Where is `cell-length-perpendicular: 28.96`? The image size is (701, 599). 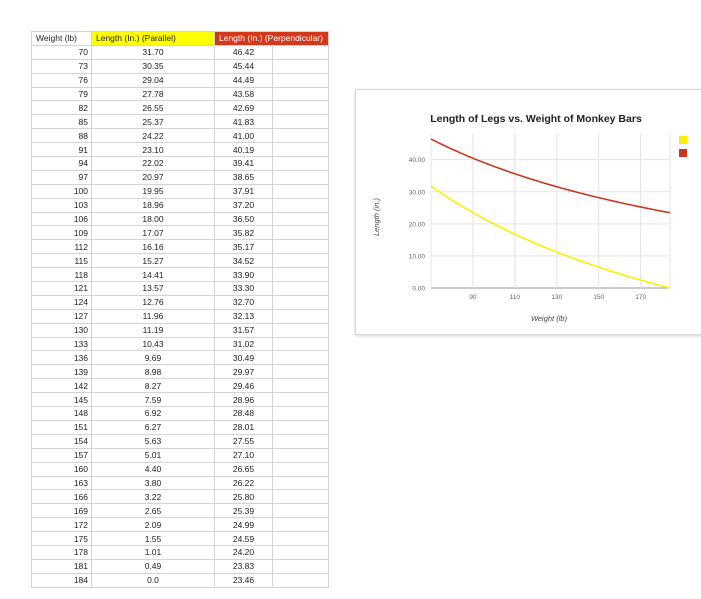
cell-length-perpendicular: 28.96 is located at coordinates (243, 400).